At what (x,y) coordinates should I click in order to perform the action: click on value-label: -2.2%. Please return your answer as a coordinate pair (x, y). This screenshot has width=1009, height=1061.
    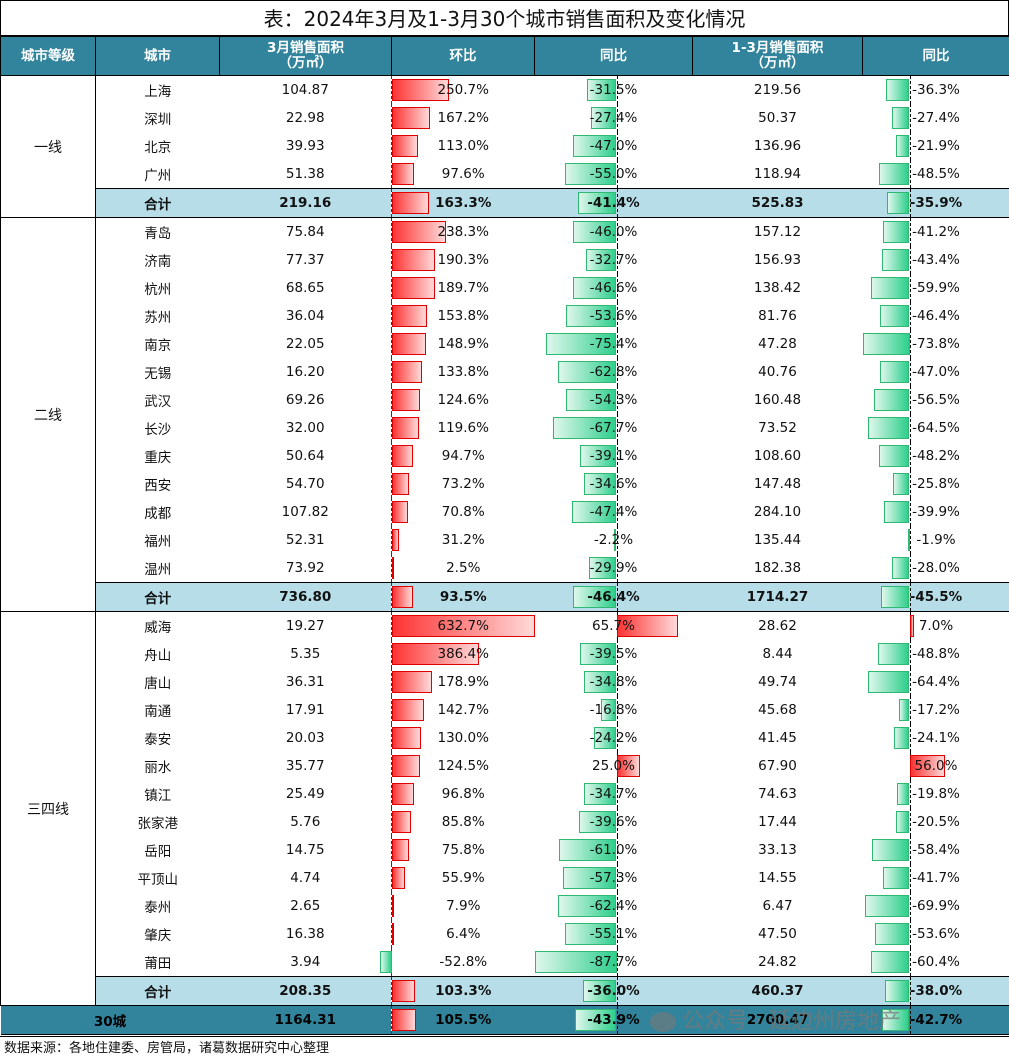
    Looking at the image, I should click on (613, 540).